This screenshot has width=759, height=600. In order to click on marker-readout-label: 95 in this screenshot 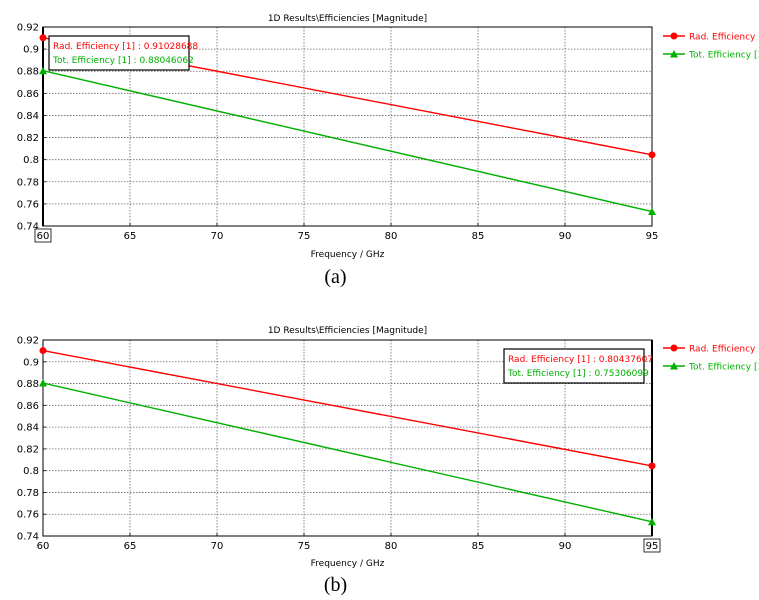, I will do `click(652, 546)`.